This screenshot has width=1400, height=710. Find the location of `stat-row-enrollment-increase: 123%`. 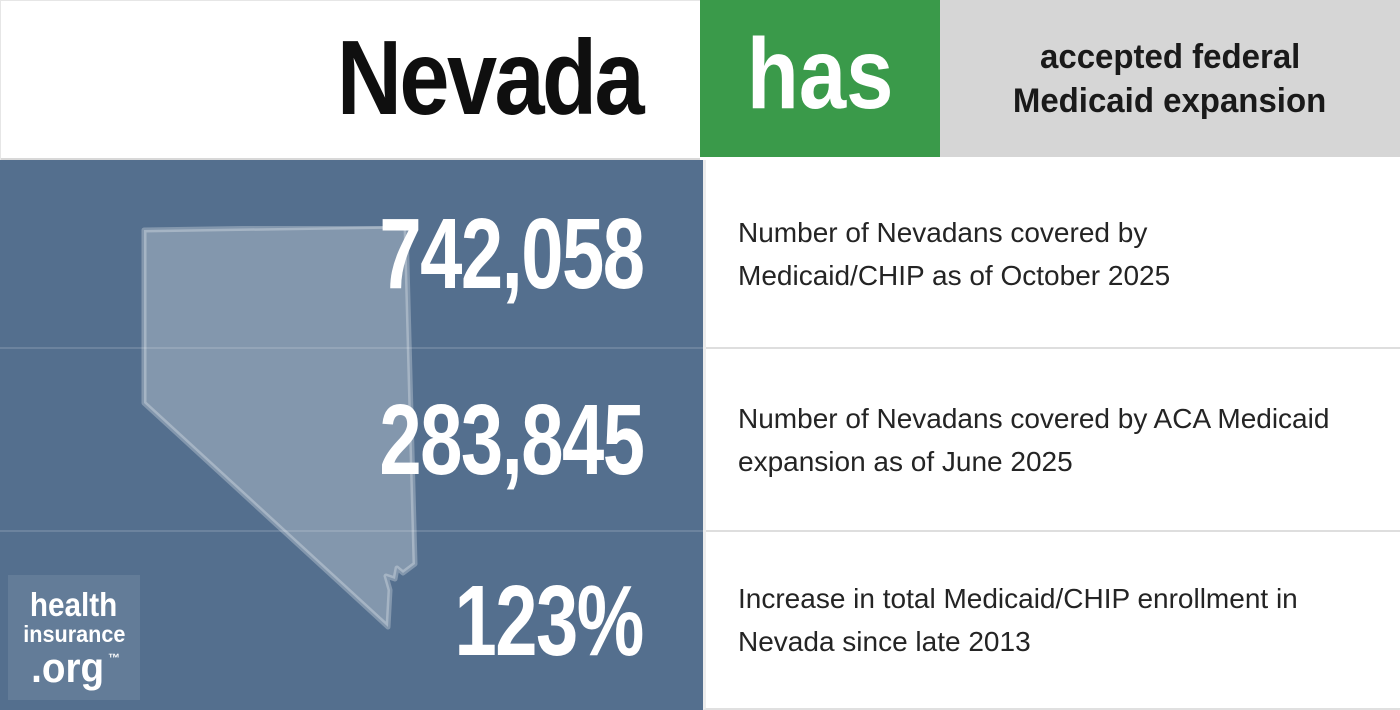

stat-row-enrollment-increase: 123% is located at coordinates (351, 620).